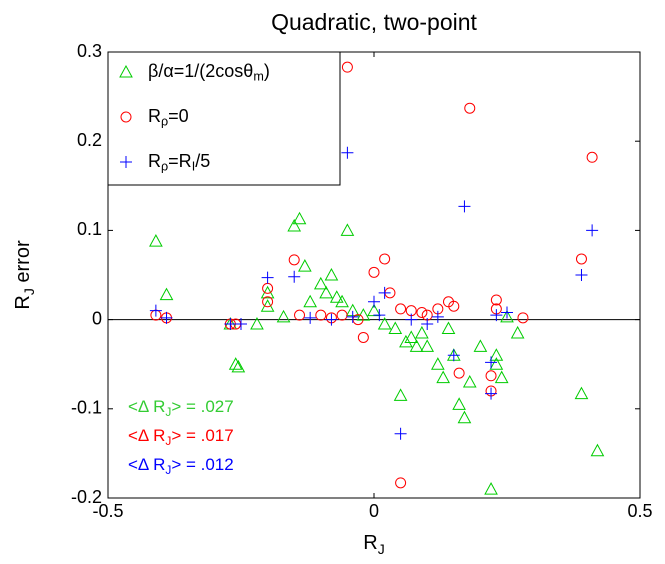 Image resolution: width=665 pixels, height=564 pixels. What do you see at coordinates (179, 162) in the screenshot?
I see `legend-label: Rρ=RI/5` at bounding box center [179, 162].